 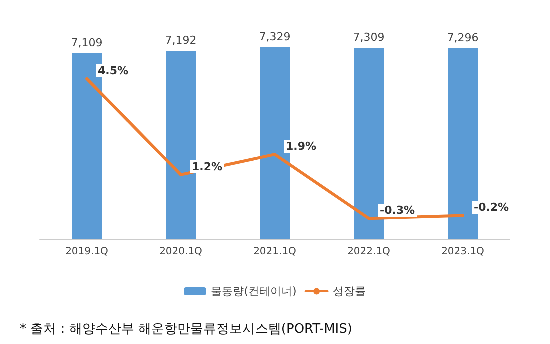 What do you see at coordinates (113, 71) in the screenshot?
I see `data-label: 4.5%` at bounding box center [113, 71].